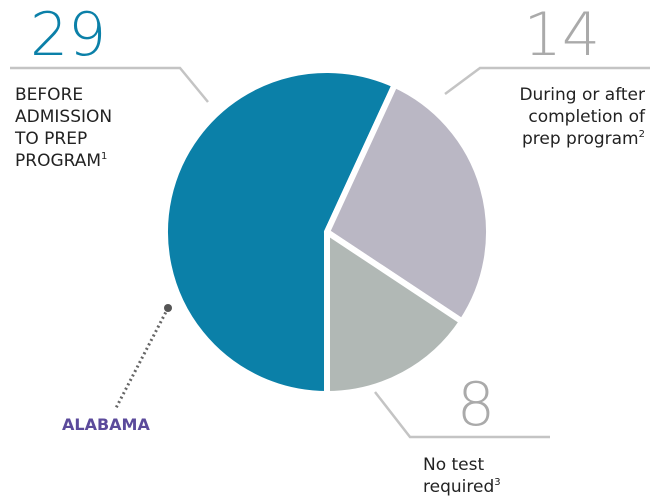 The width and height of the screenshot is (658, 504). What do you see at coordinates (68, 35) in the screenshot?
I see `value-label: 29` at bounding box center [68, 35].